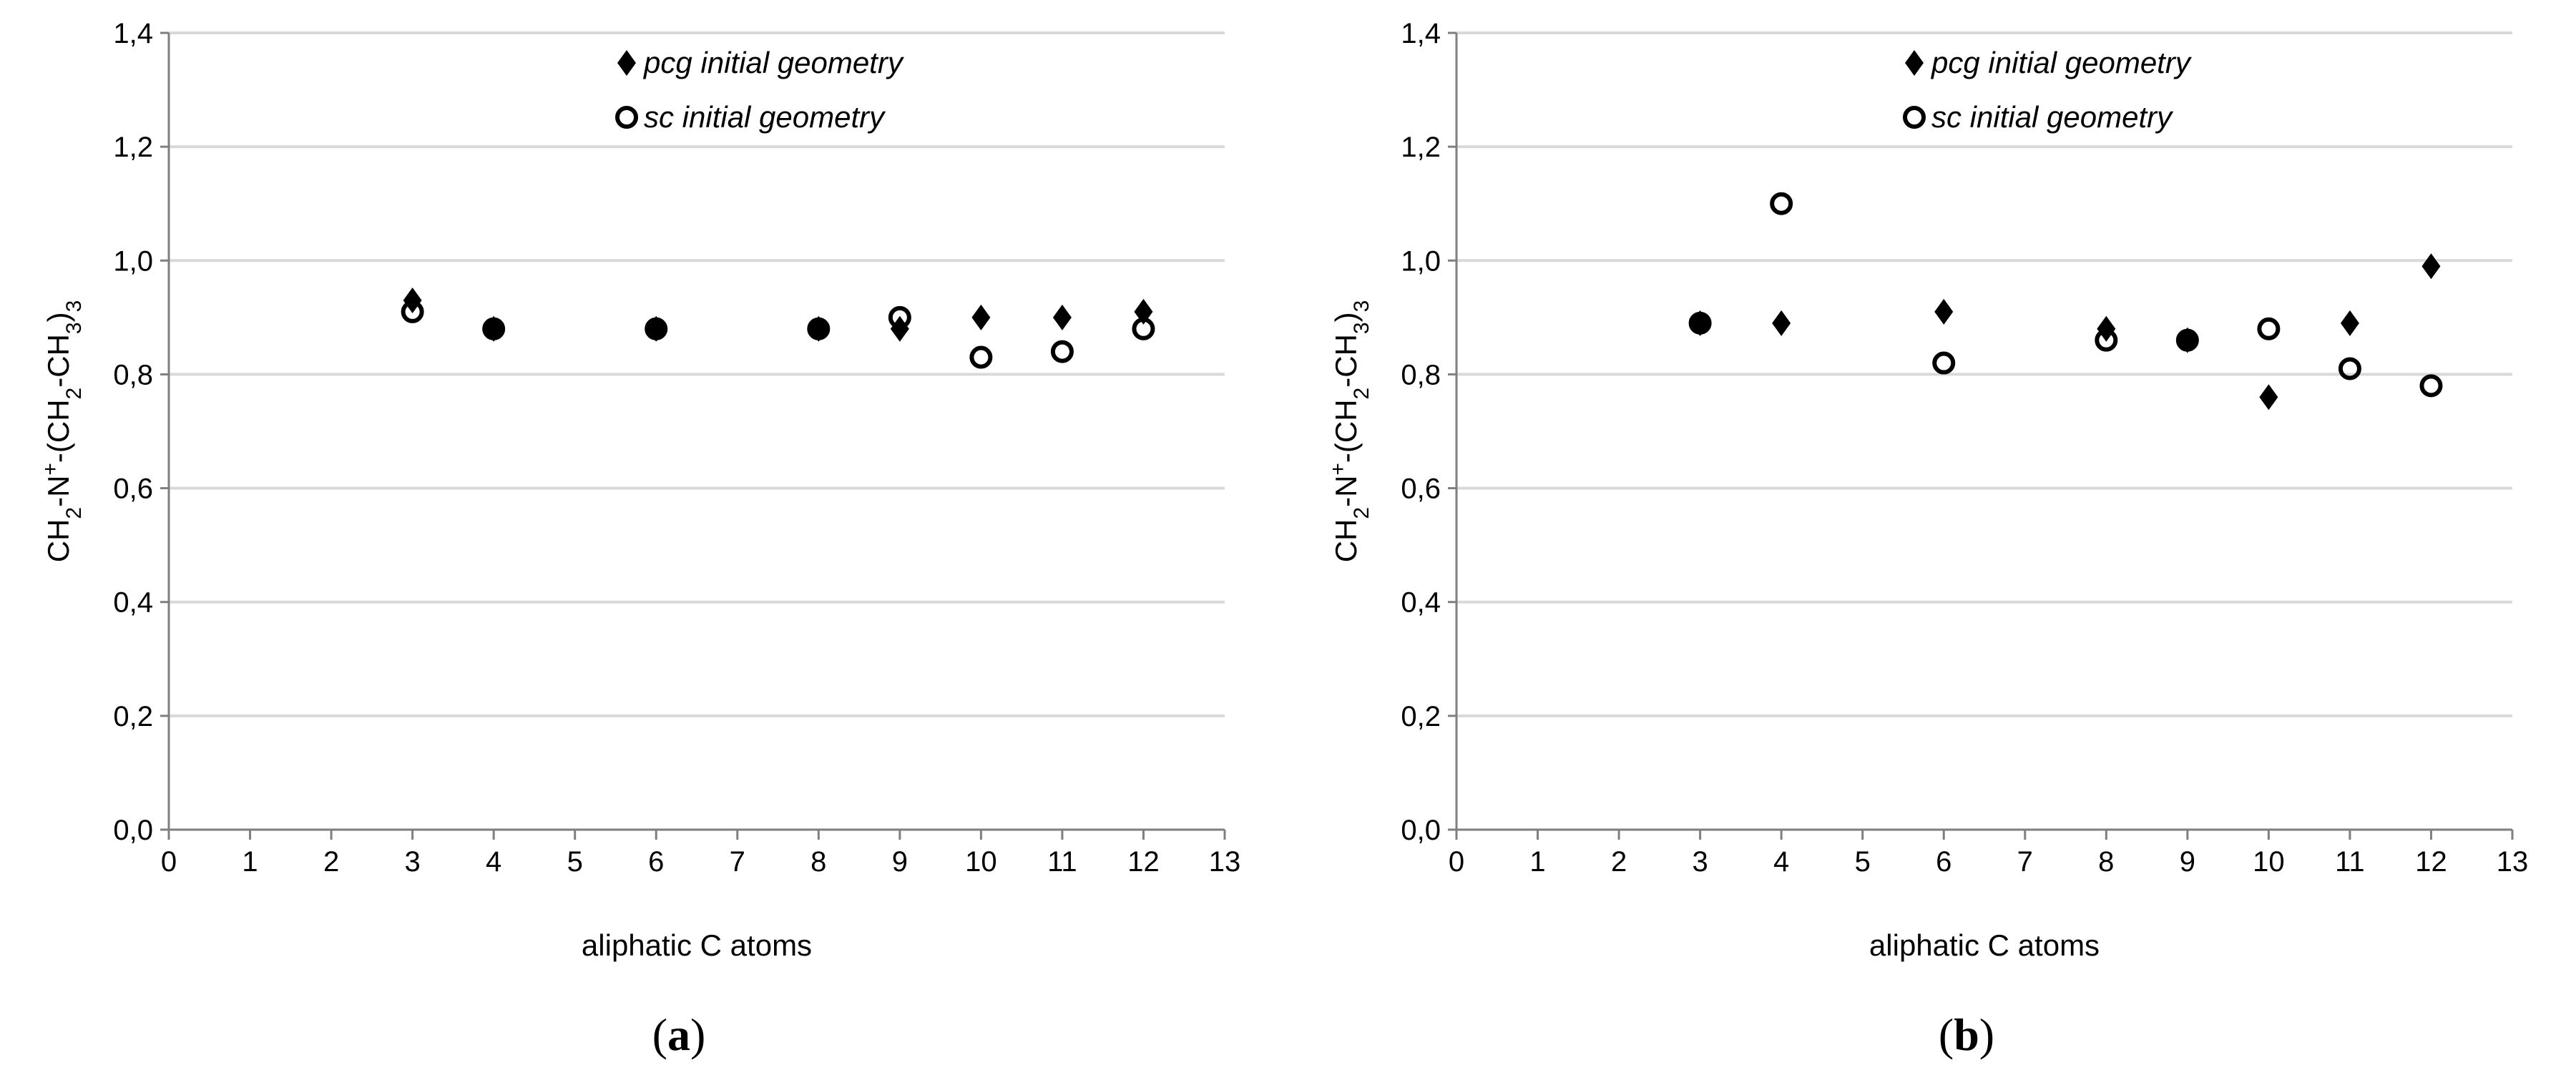 The image size is (2576, 1080). I want to click on panel-caption-label: a, so click(678, 1034).